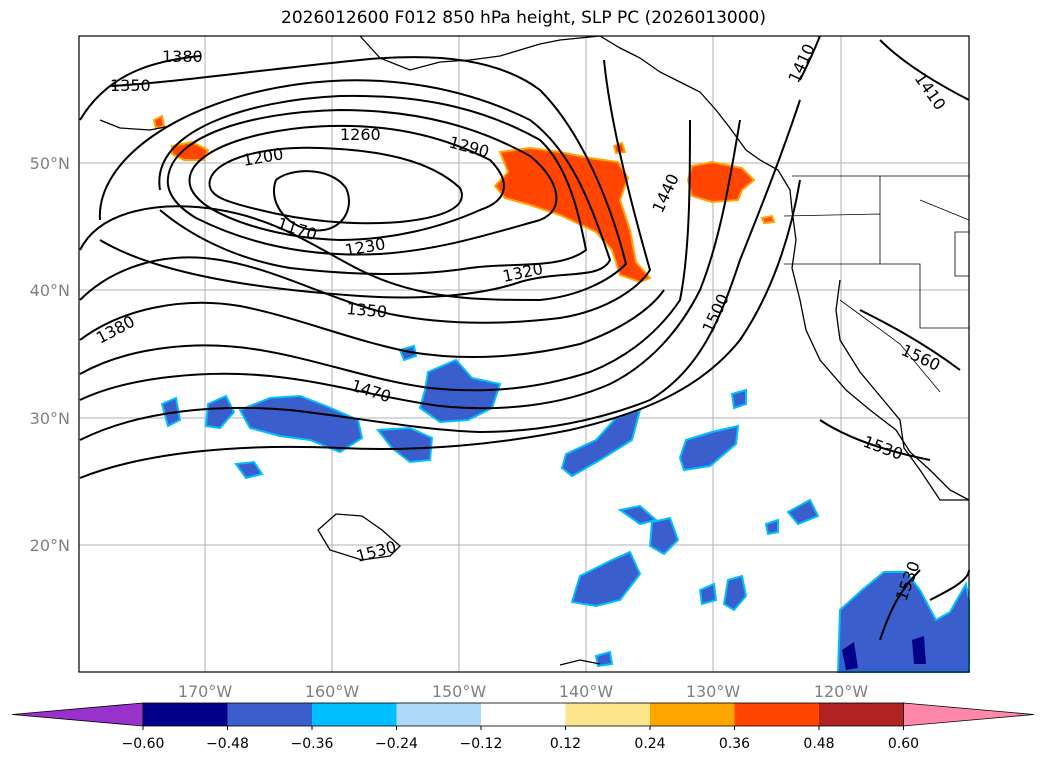  Describe the element at coordinates (182, 56) in the screenshot. I see `contour-label: 1380` at that location.